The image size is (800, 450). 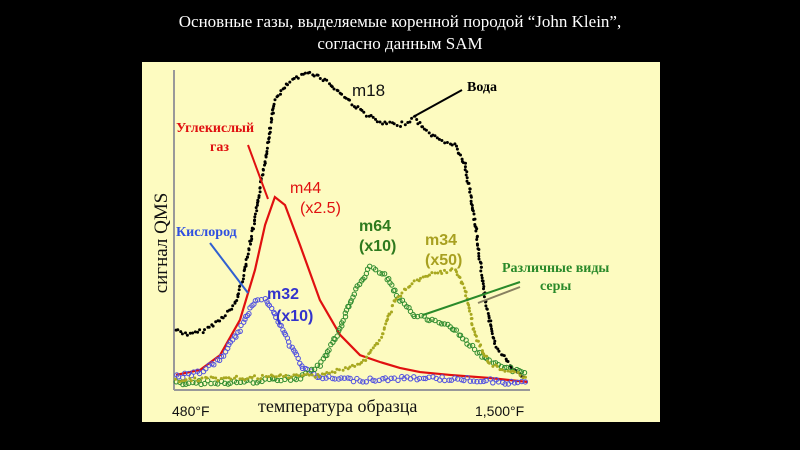 I want to click on sulfur-label-line-1: Различные виды, so click(x=556, y=268).